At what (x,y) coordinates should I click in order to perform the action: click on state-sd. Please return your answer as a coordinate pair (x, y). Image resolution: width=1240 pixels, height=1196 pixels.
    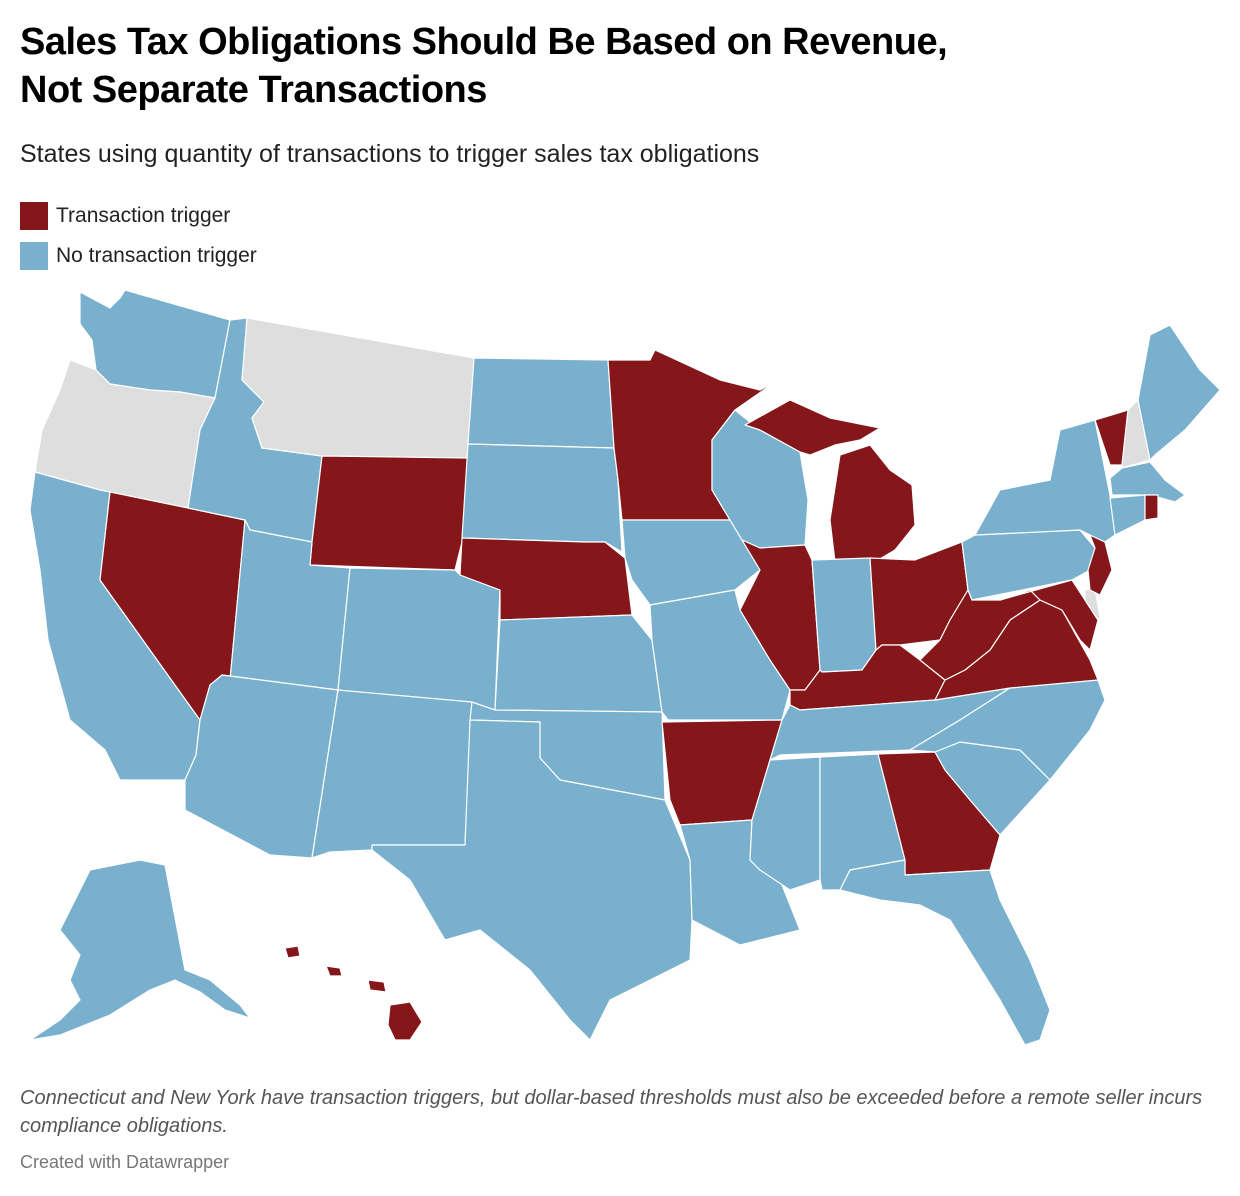
    Looking at the image, I should click on (542, 498).